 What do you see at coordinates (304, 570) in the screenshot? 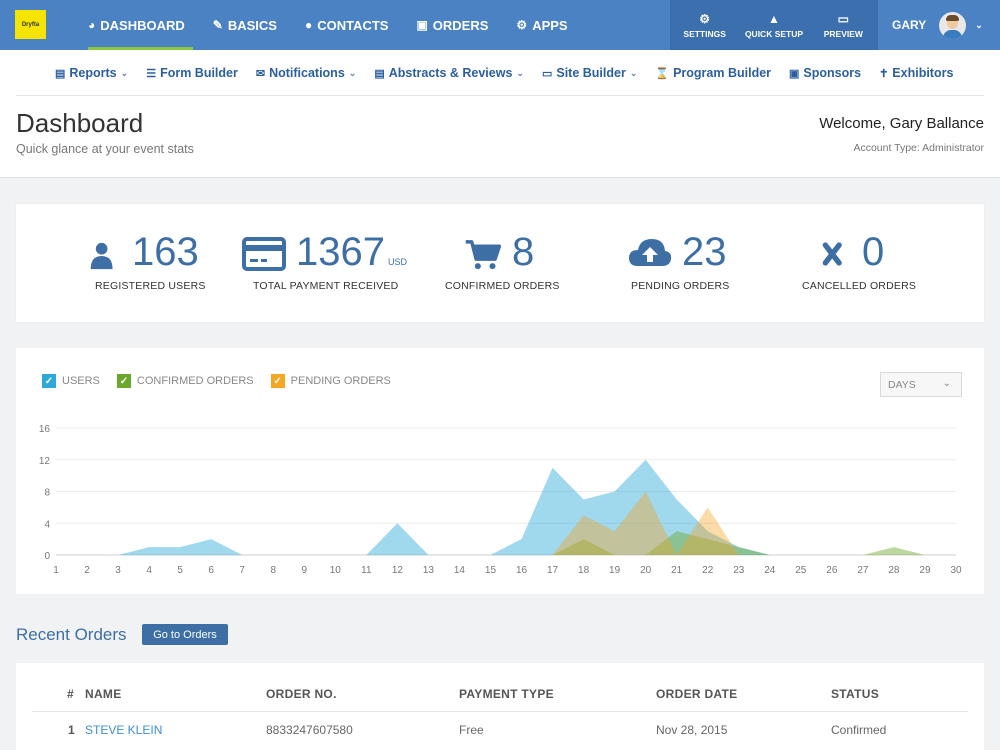
I see `x-tick-label: 9` at bounding box center [304, 570].